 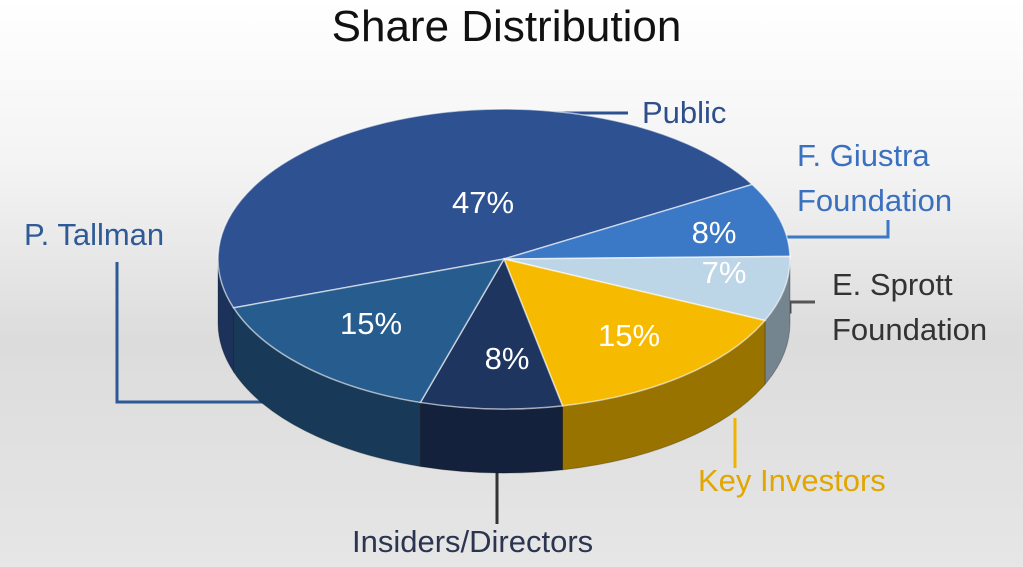 What do you see at coordinates (792, 480) in the screenshot?
I see `slice-name: Key Investors` at bounding box center [792, 480].